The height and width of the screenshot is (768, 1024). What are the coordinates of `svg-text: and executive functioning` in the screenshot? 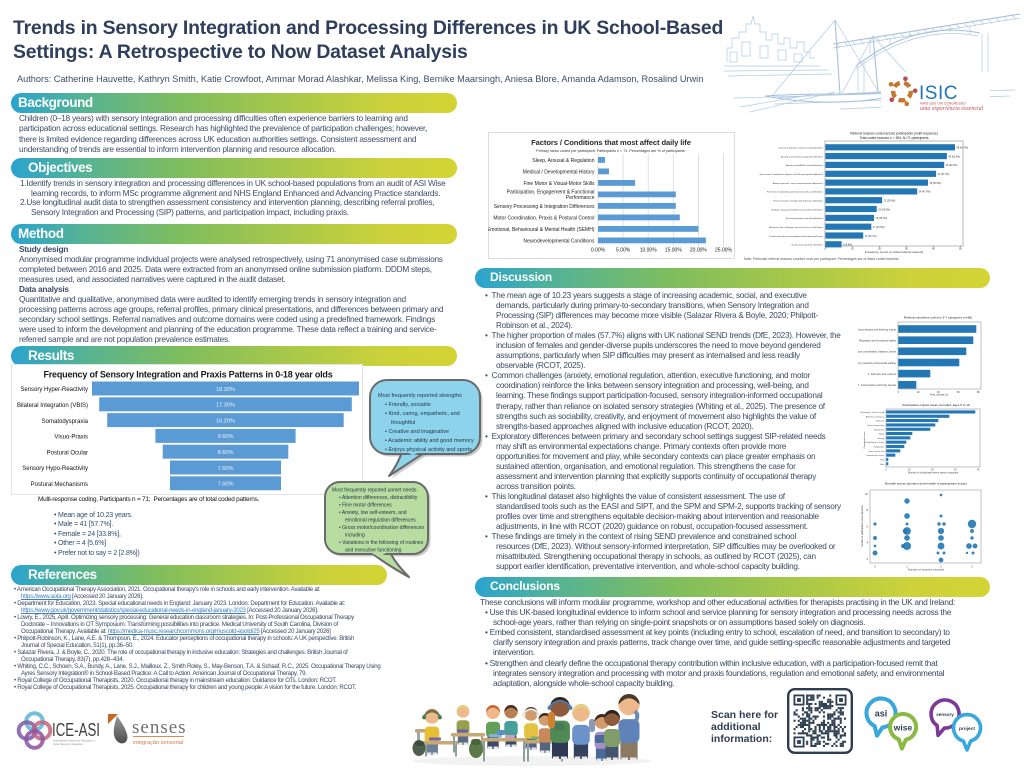 It's located at (373, 551).